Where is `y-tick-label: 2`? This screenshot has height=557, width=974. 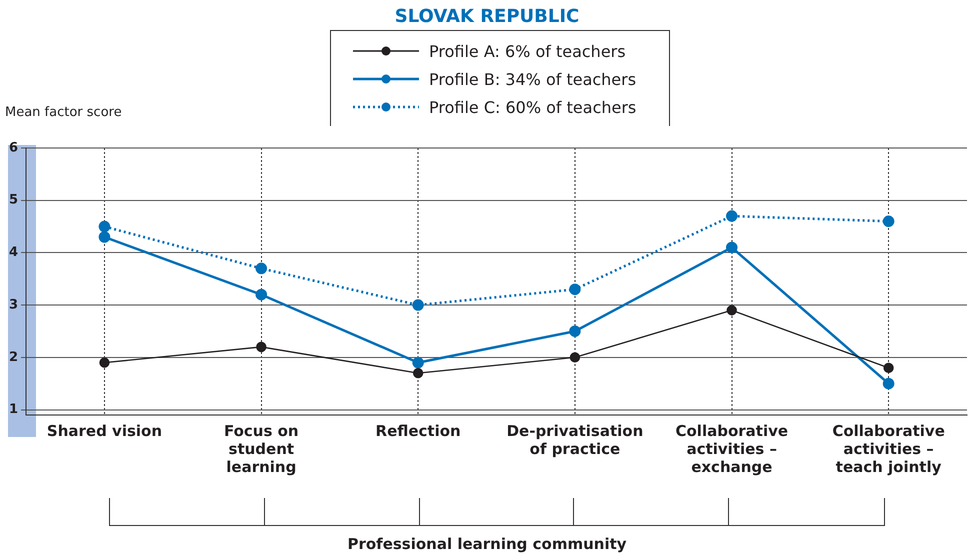 y-tick-label: 2 is located at coordinates (13, 357).